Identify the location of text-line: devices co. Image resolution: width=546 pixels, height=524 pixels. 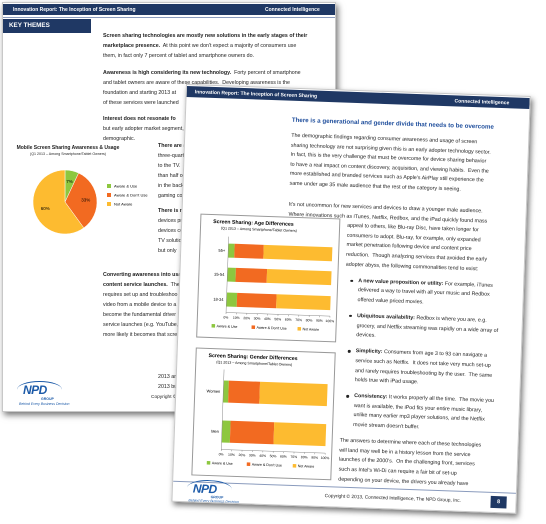
(171, 231).